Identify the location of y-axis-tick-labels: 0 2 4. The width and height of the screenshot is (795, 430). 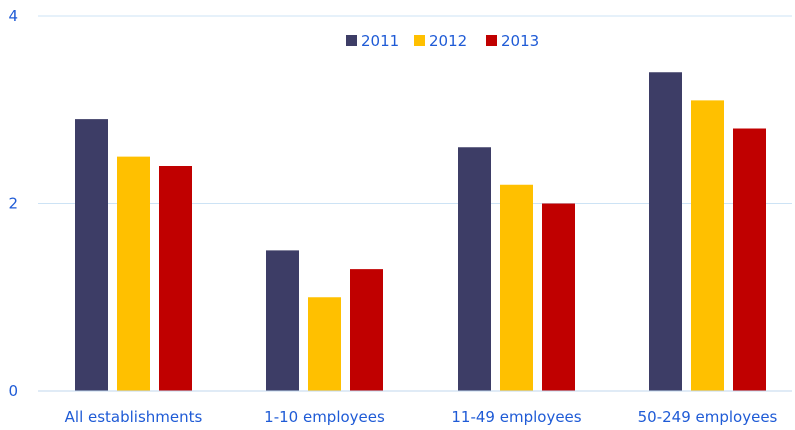
(13, 203).